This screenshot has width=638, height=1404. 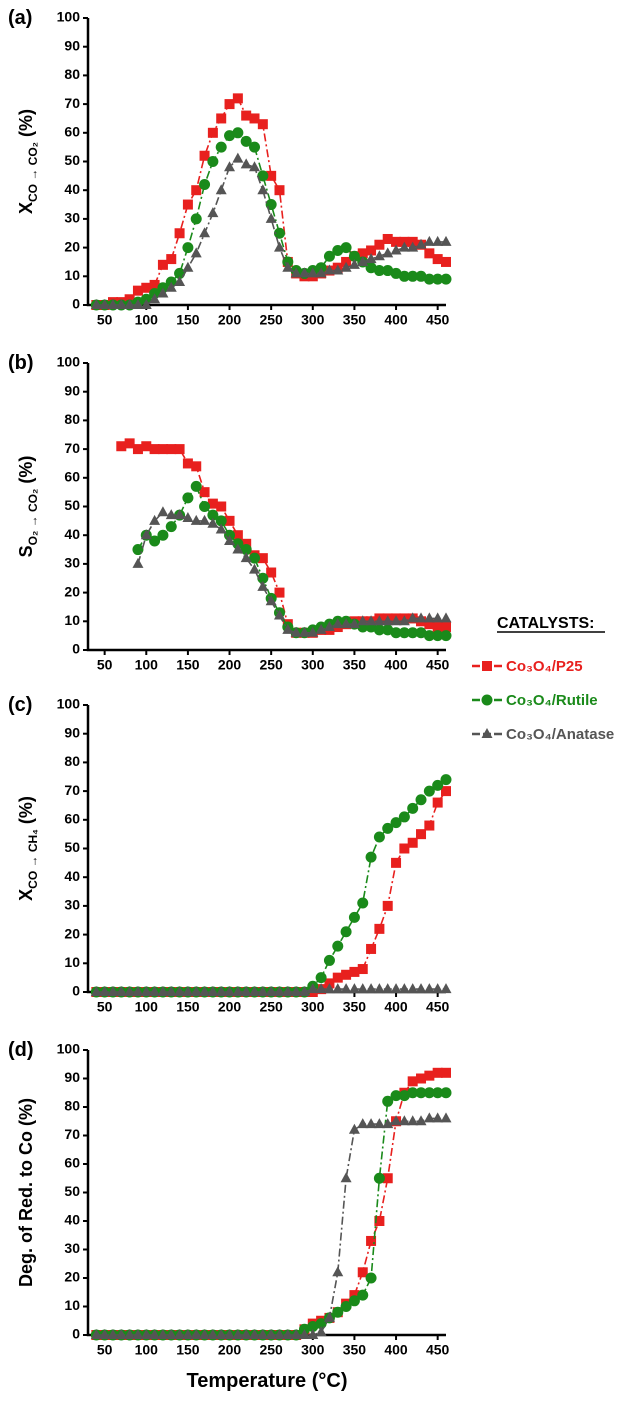 I want to click on y-axis-label: XCO → CH₄ (%), so click(x=28, y=848).